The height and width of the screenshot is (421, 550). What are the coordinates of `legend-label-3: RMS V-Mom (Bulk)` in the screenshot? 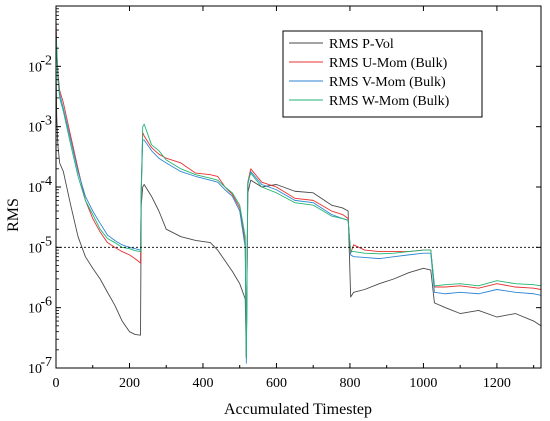 It's located at (387, 82).